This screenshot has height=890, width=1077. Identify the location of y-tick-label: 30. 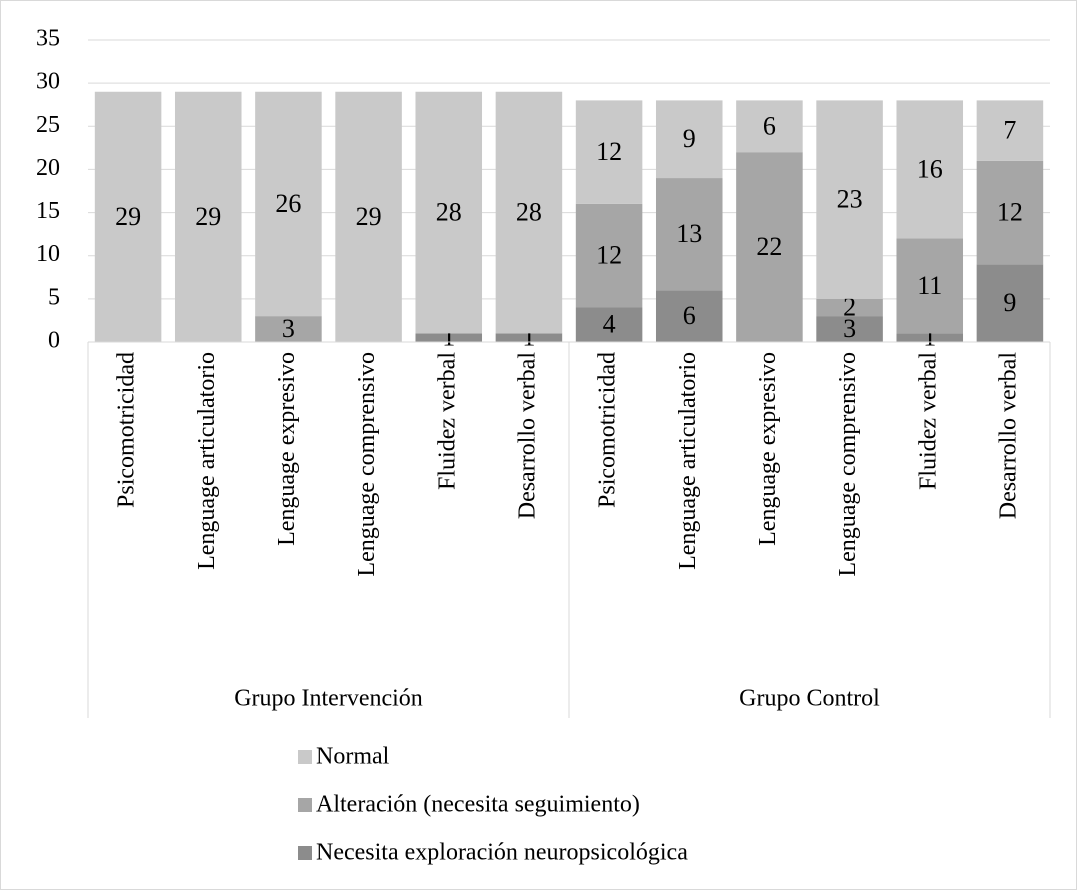
(48, 82).